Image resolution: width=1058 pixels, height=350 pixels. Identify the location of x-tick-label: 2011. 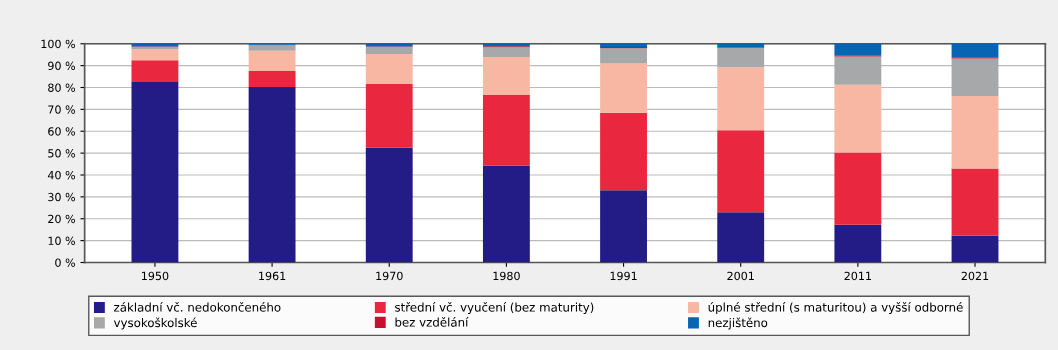
(857, 276).